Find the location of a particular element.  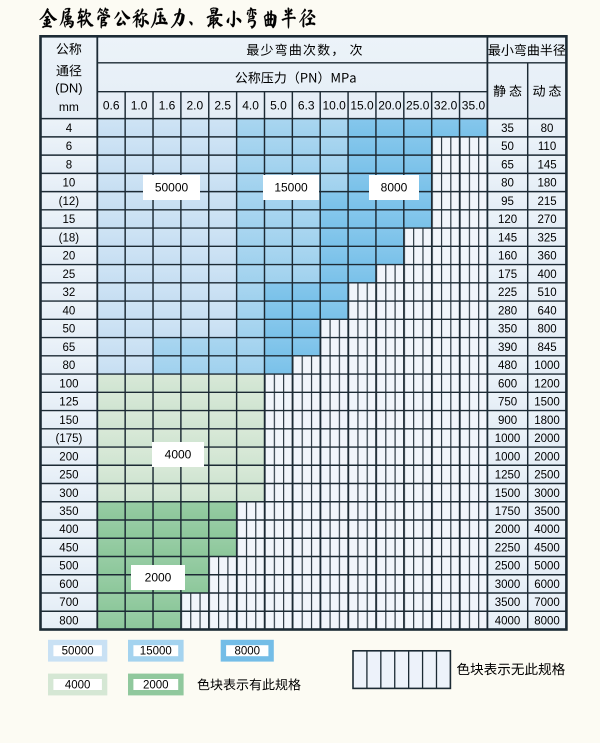

svg-text: 32.0 is located at coordinates (446, 105).